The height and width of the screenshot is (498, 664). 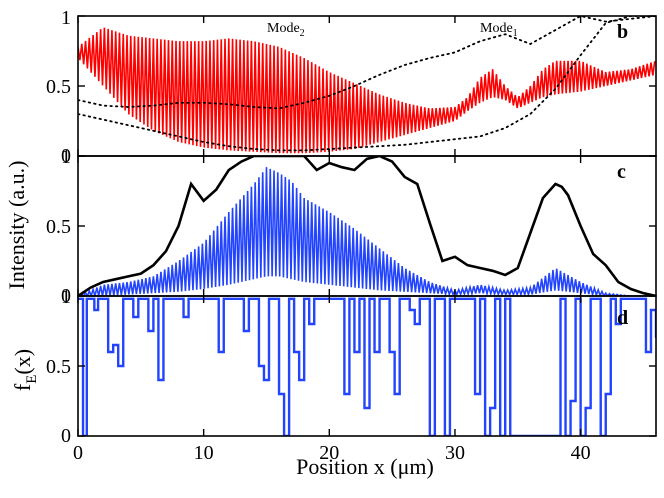 I want to click on panel-d-ytick-label-2: 1, so click(x=66, y=297).